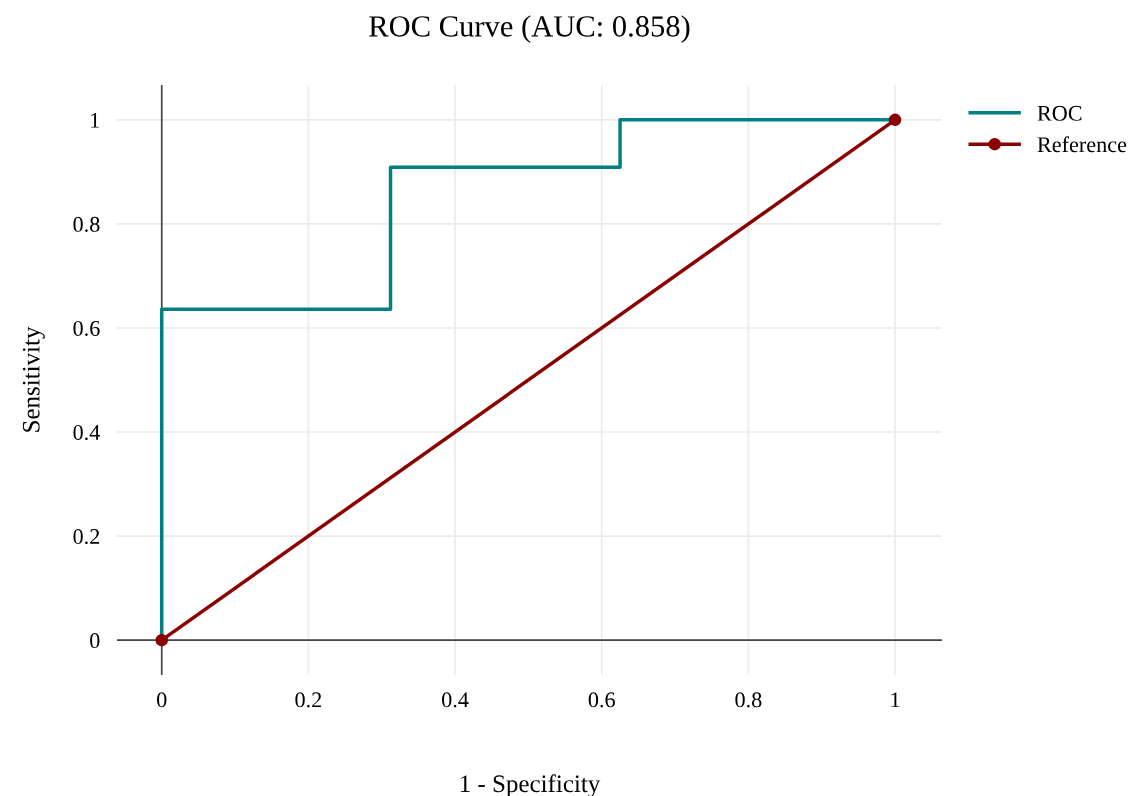 Image resolution: width=1145 pixels, height=796 pixels. I want to click on y-tick-label: 0.4, so click(86, 432).